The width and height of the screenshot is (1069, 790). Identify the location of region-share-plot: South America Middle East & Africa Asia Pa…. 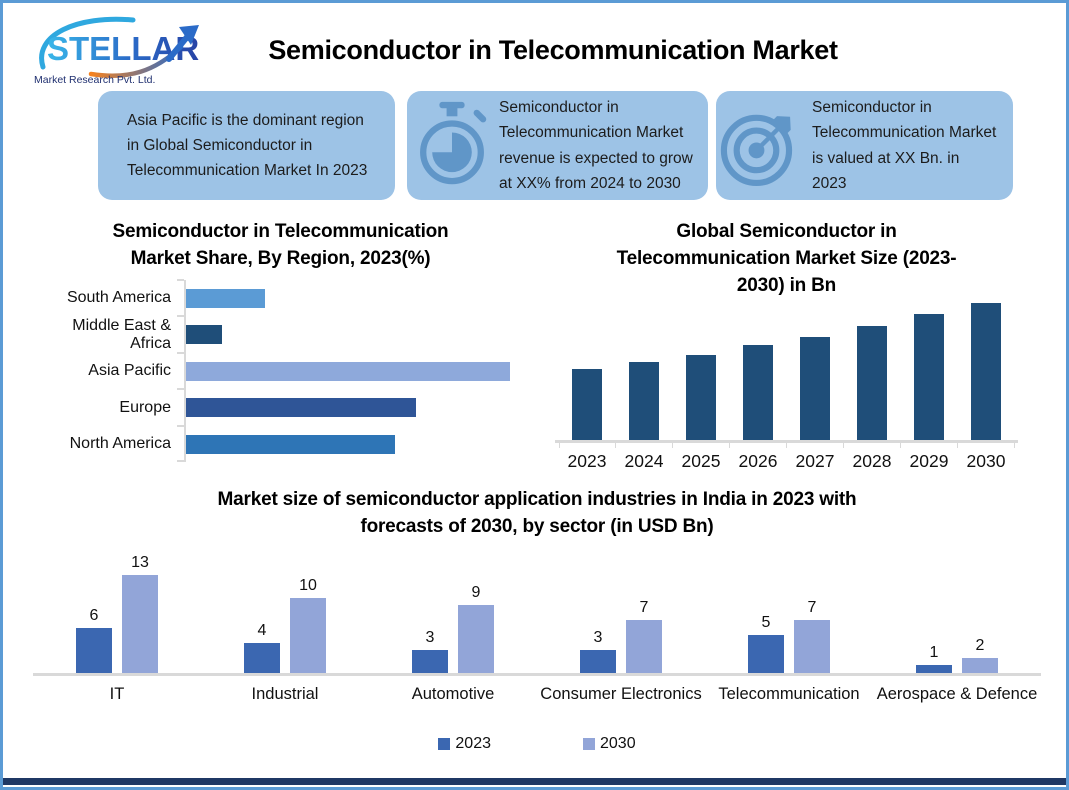
(280, 370).